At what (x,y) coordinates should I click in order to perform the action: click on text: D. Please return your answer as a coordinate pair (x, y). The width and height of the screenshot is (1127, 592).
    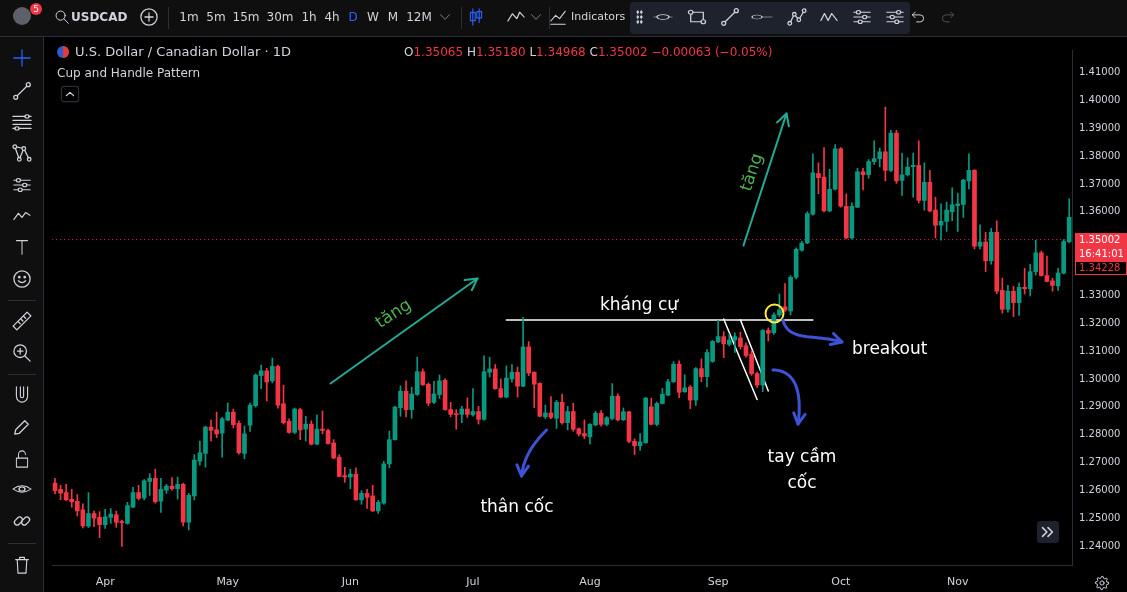
    Looking at the image, I should click on (353, 17).